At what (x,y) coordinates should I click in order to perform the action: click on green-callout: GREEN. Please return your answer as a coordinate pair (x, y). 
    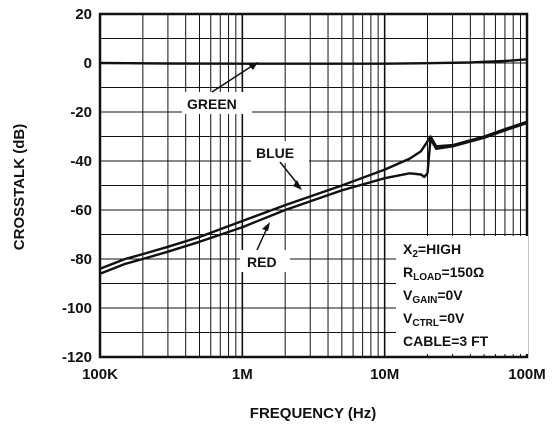
    Looking at the image, I should click on (220, 88).